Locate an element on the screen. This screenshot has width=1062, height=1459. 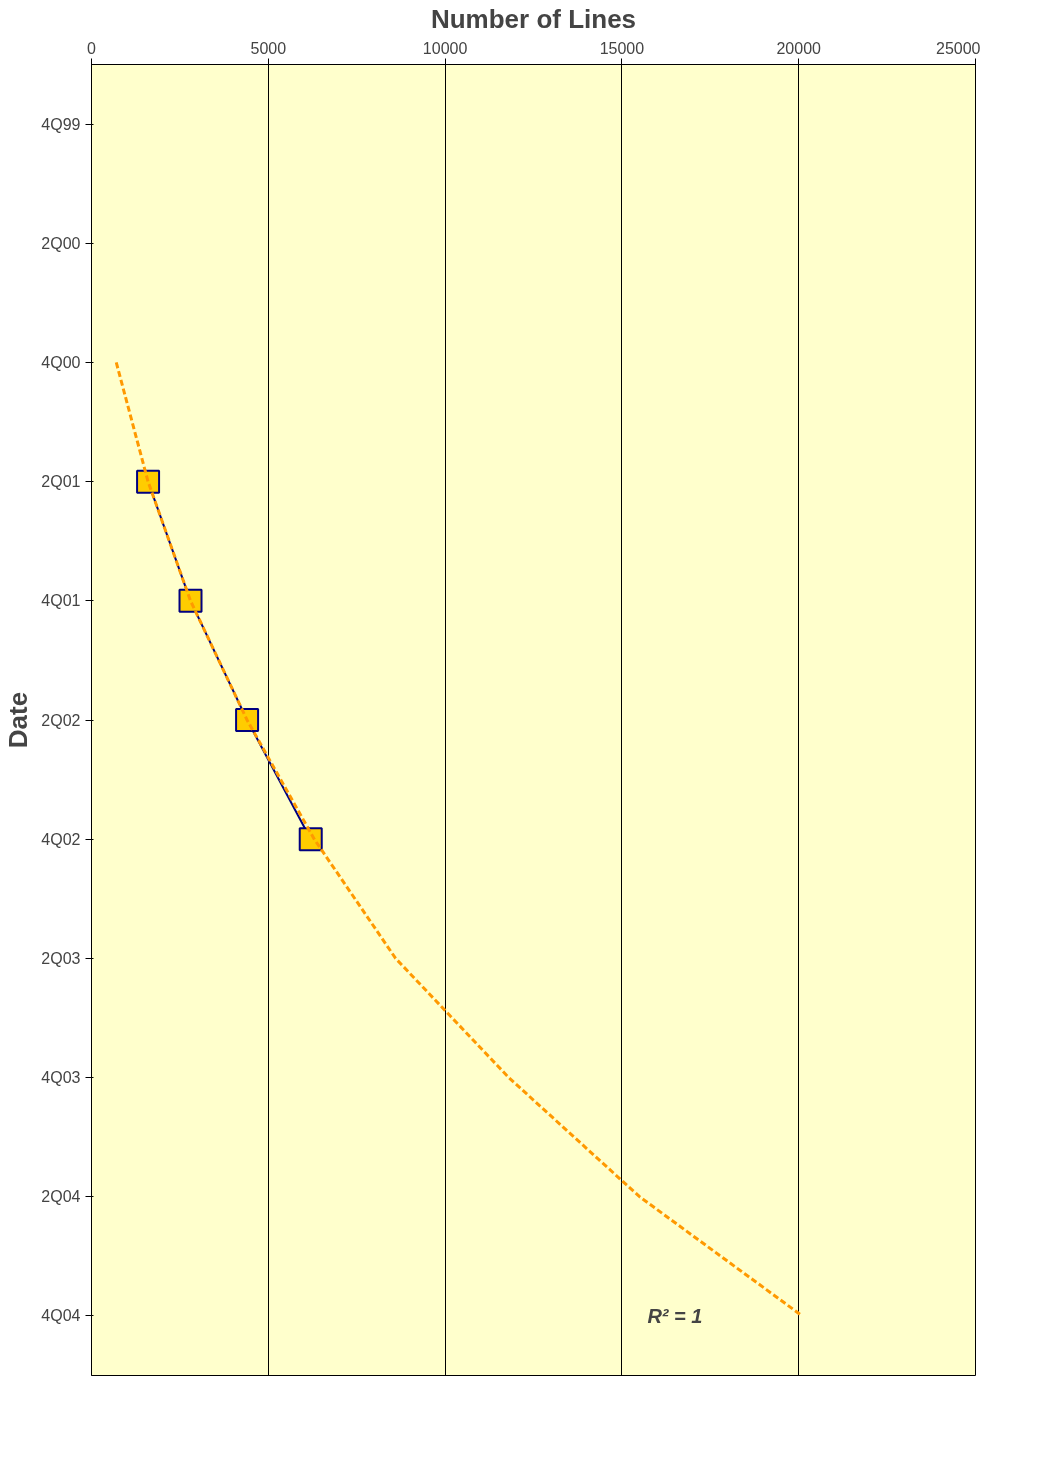
x-tick-label: 10000 is located at coordinates (445, 48).